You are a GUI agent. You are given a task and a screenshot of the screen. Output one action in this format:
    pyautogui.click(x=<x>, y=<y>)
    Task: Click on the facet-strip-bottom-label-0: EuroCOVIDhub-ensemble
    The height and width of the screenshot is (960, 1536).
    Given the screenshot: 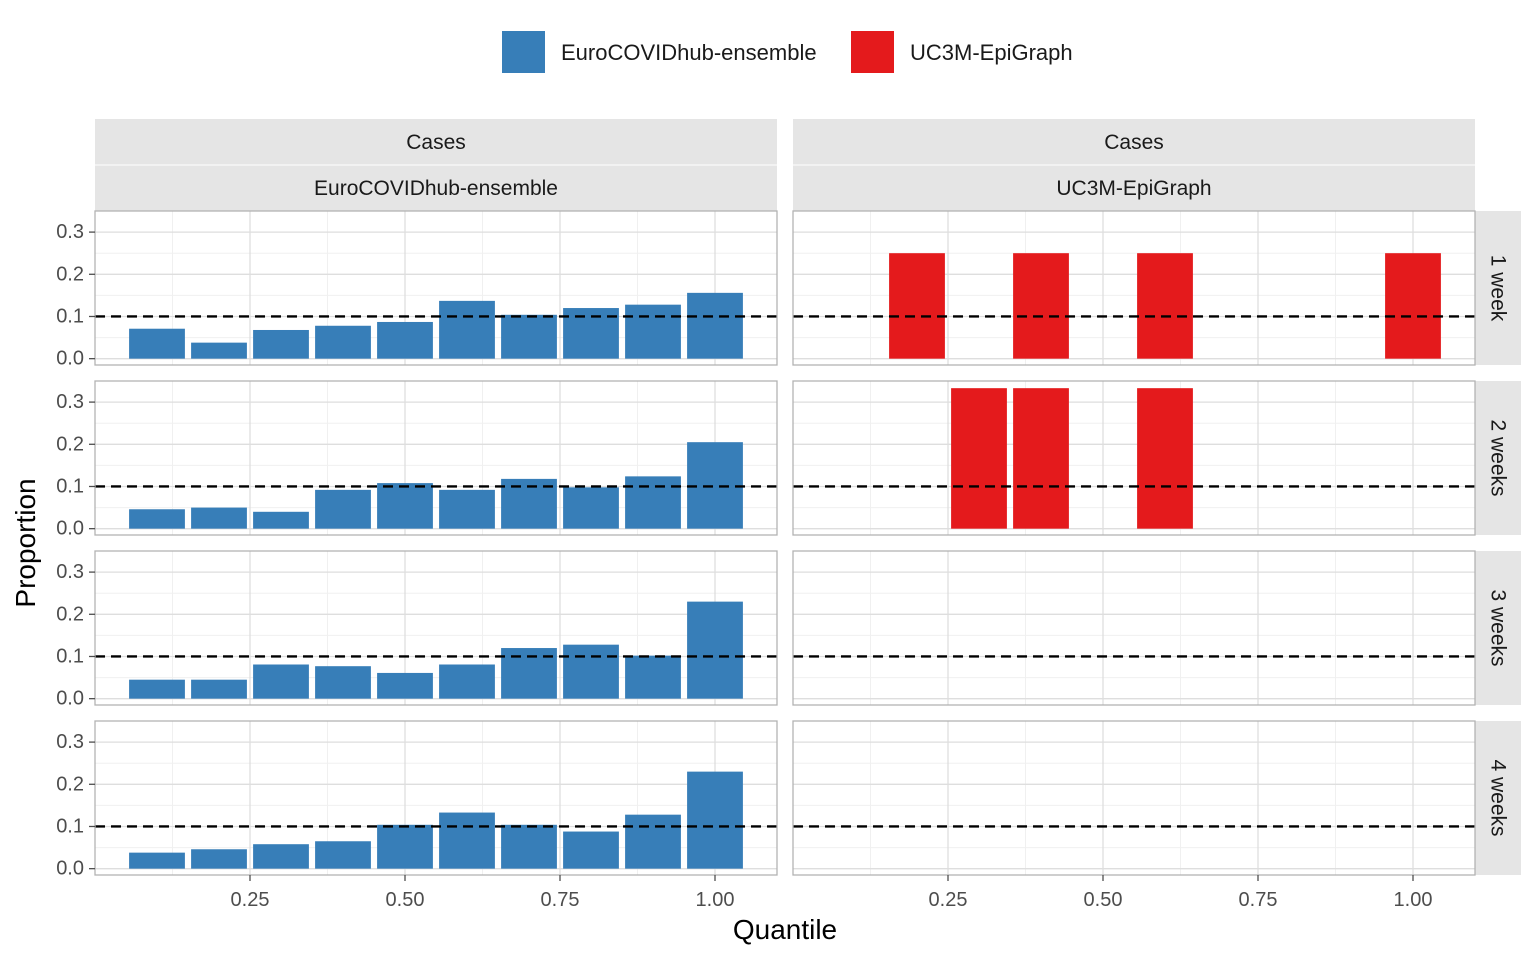 What is the action you would take?
    pyautogui.click(x=436, y=188)
    